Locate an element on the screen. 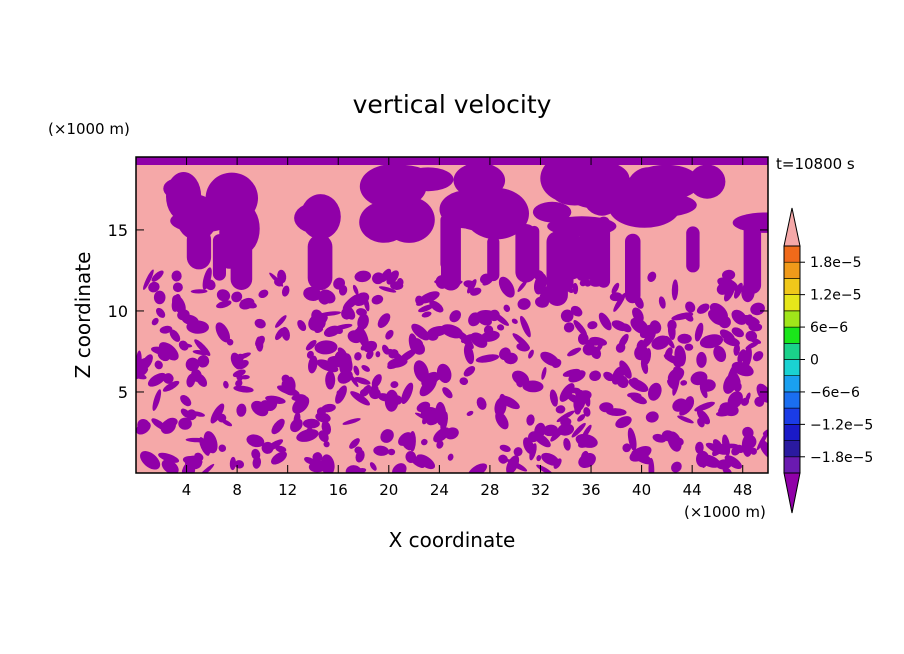  x-tick-label: 40 is located at coordinates (641, 490).